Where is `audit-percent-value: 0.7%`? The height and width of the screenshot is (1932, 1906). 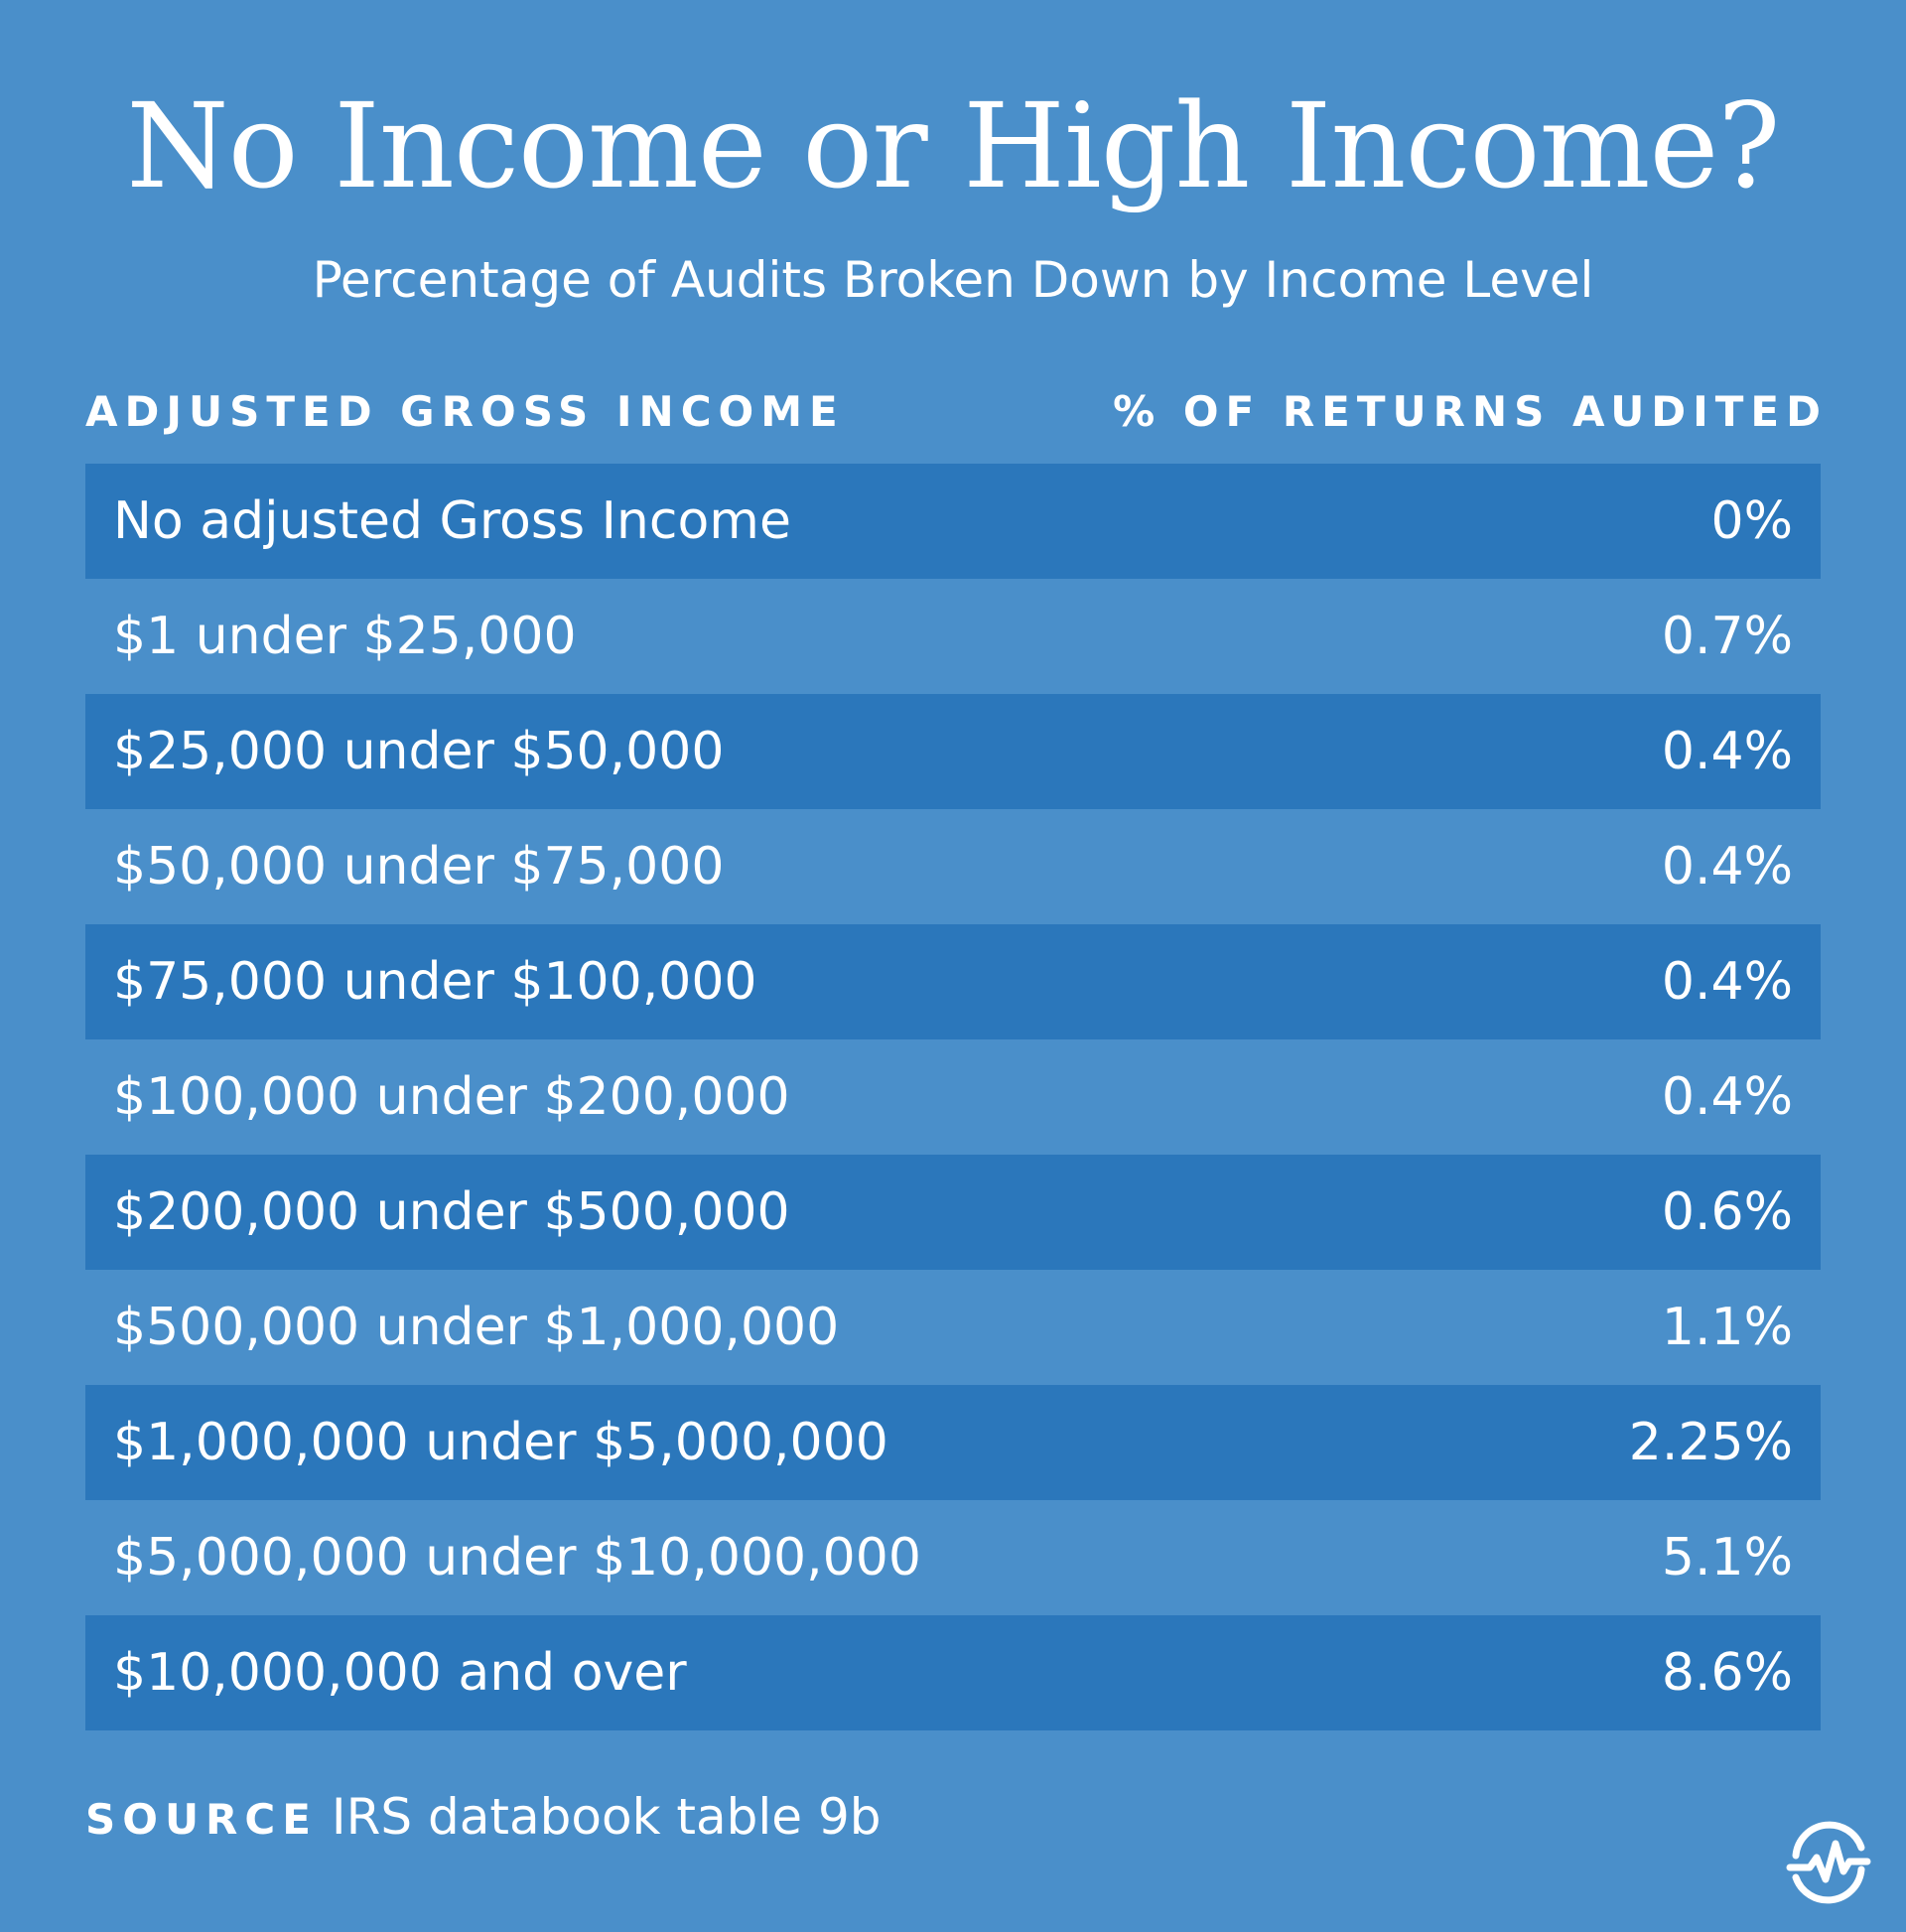 audit-percent-value: 0.7% is located at coordinates (1727, 637).